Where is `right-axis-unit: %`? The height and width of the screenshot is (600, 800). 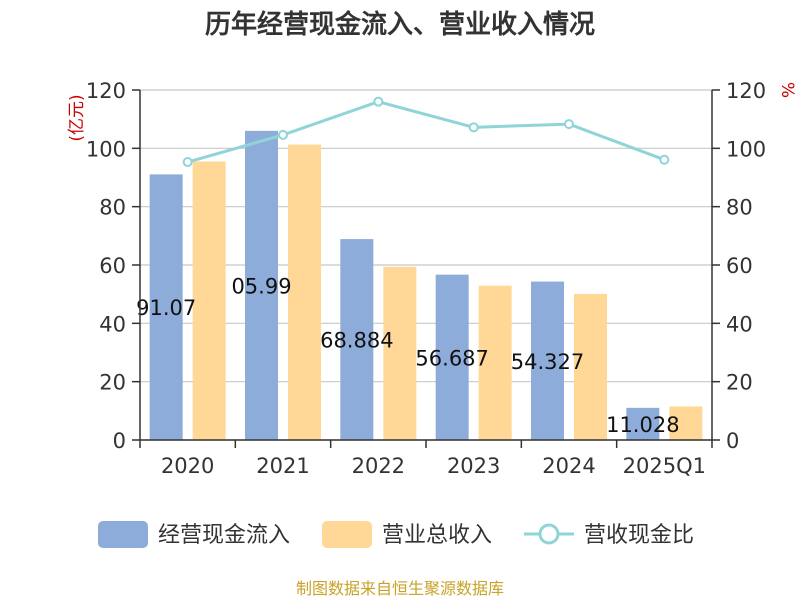 right-axis-unit: % is located at coordinates (787, 90).